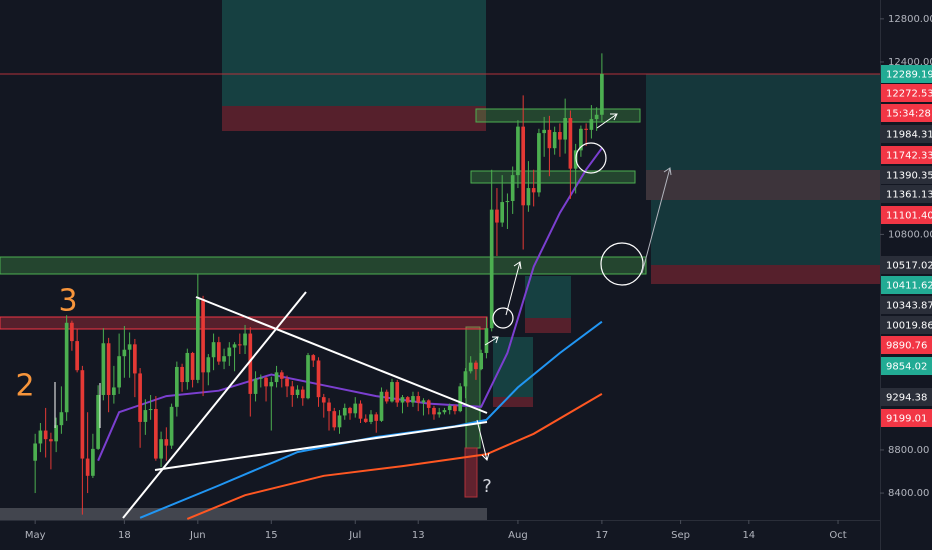  Describe the element at coordinates (471, 472) in the screenshot. I see `red-zone` at that location.